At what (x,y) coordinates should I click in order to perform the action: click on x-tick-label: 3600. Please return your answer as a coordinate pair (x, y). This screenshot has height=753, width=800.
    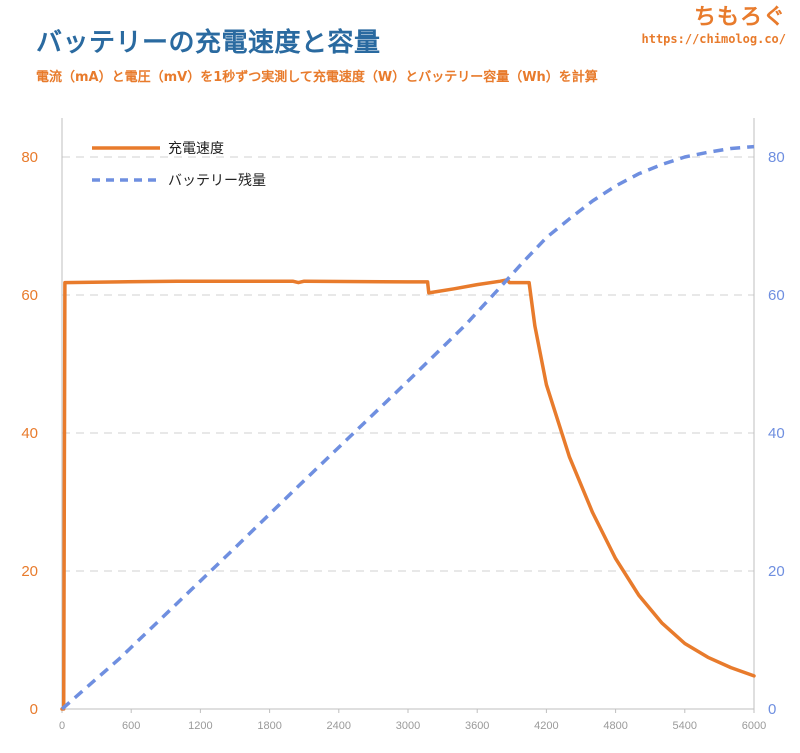
    Looking at the image, I should click on (477, 726).